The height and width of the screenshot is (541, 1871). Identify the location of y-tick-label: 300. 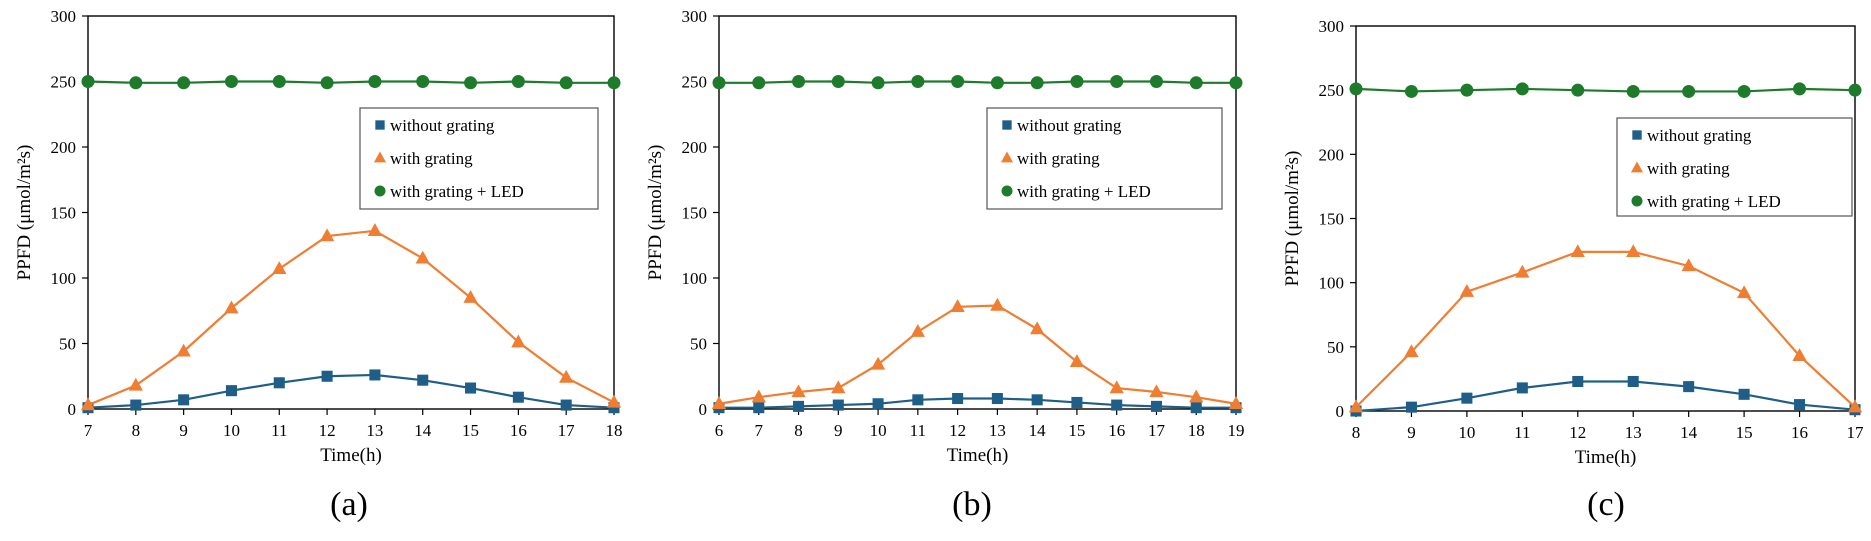
(1332, 26).